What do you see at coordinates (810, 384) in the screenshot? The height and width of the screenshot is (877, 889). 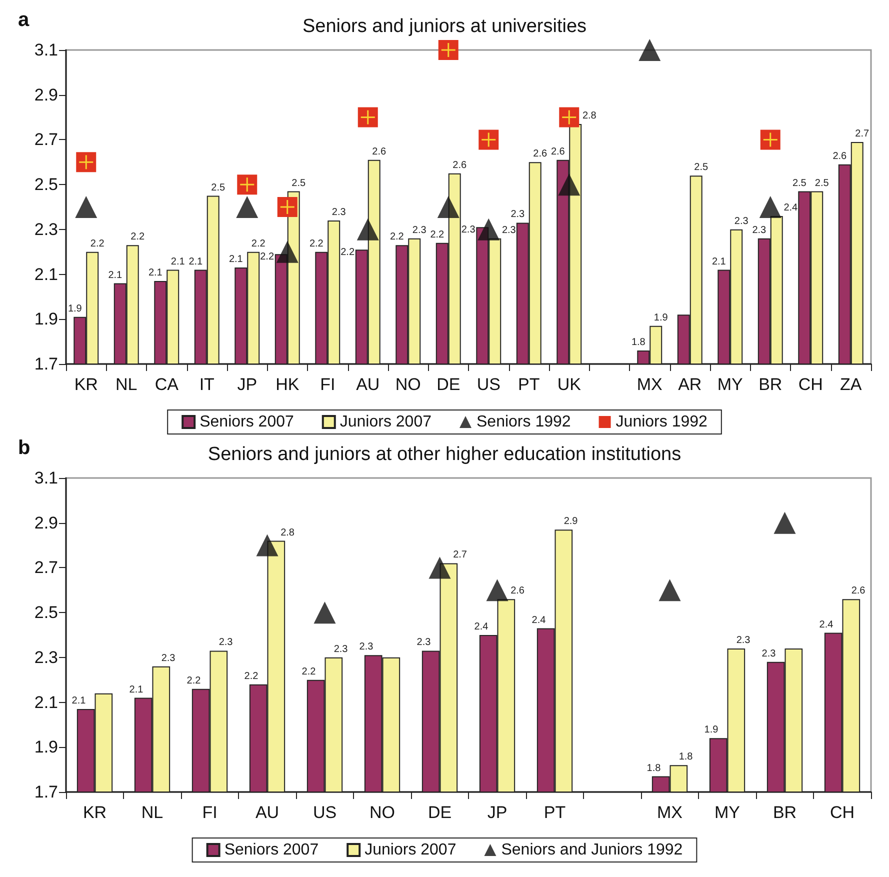 I see `x-tick-label: CH` at bounding box center [810, 384].